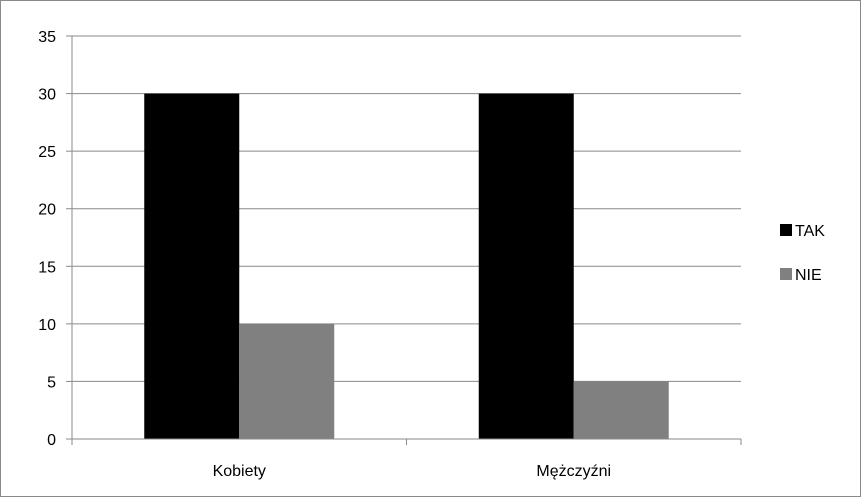 This screenshot has width=861, height=498. What do you see at coordinates (573, 471) in the screenshot?
I see `x-category-label: Mężczyźni` at bounding box center [573, 471].